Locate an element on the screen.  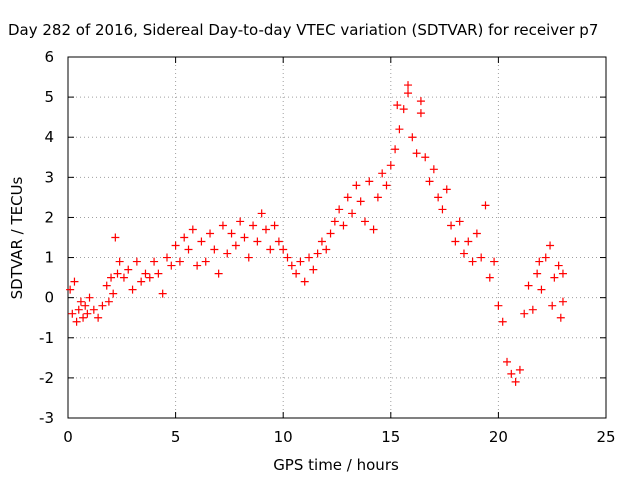
y-axis-label: SDTVAR / TECUs is located at coordinates (17, 237).